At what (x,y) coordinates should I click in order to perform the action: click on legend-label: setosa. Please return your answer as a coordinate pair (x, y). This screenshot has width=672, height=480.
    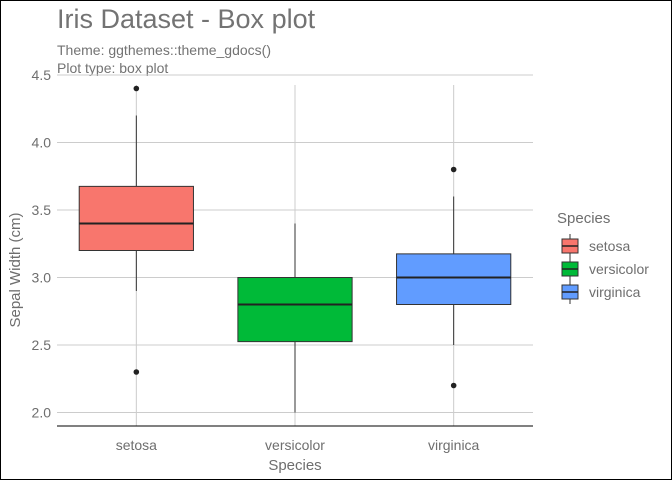
    Looking at the image, I should click on (609, 246).